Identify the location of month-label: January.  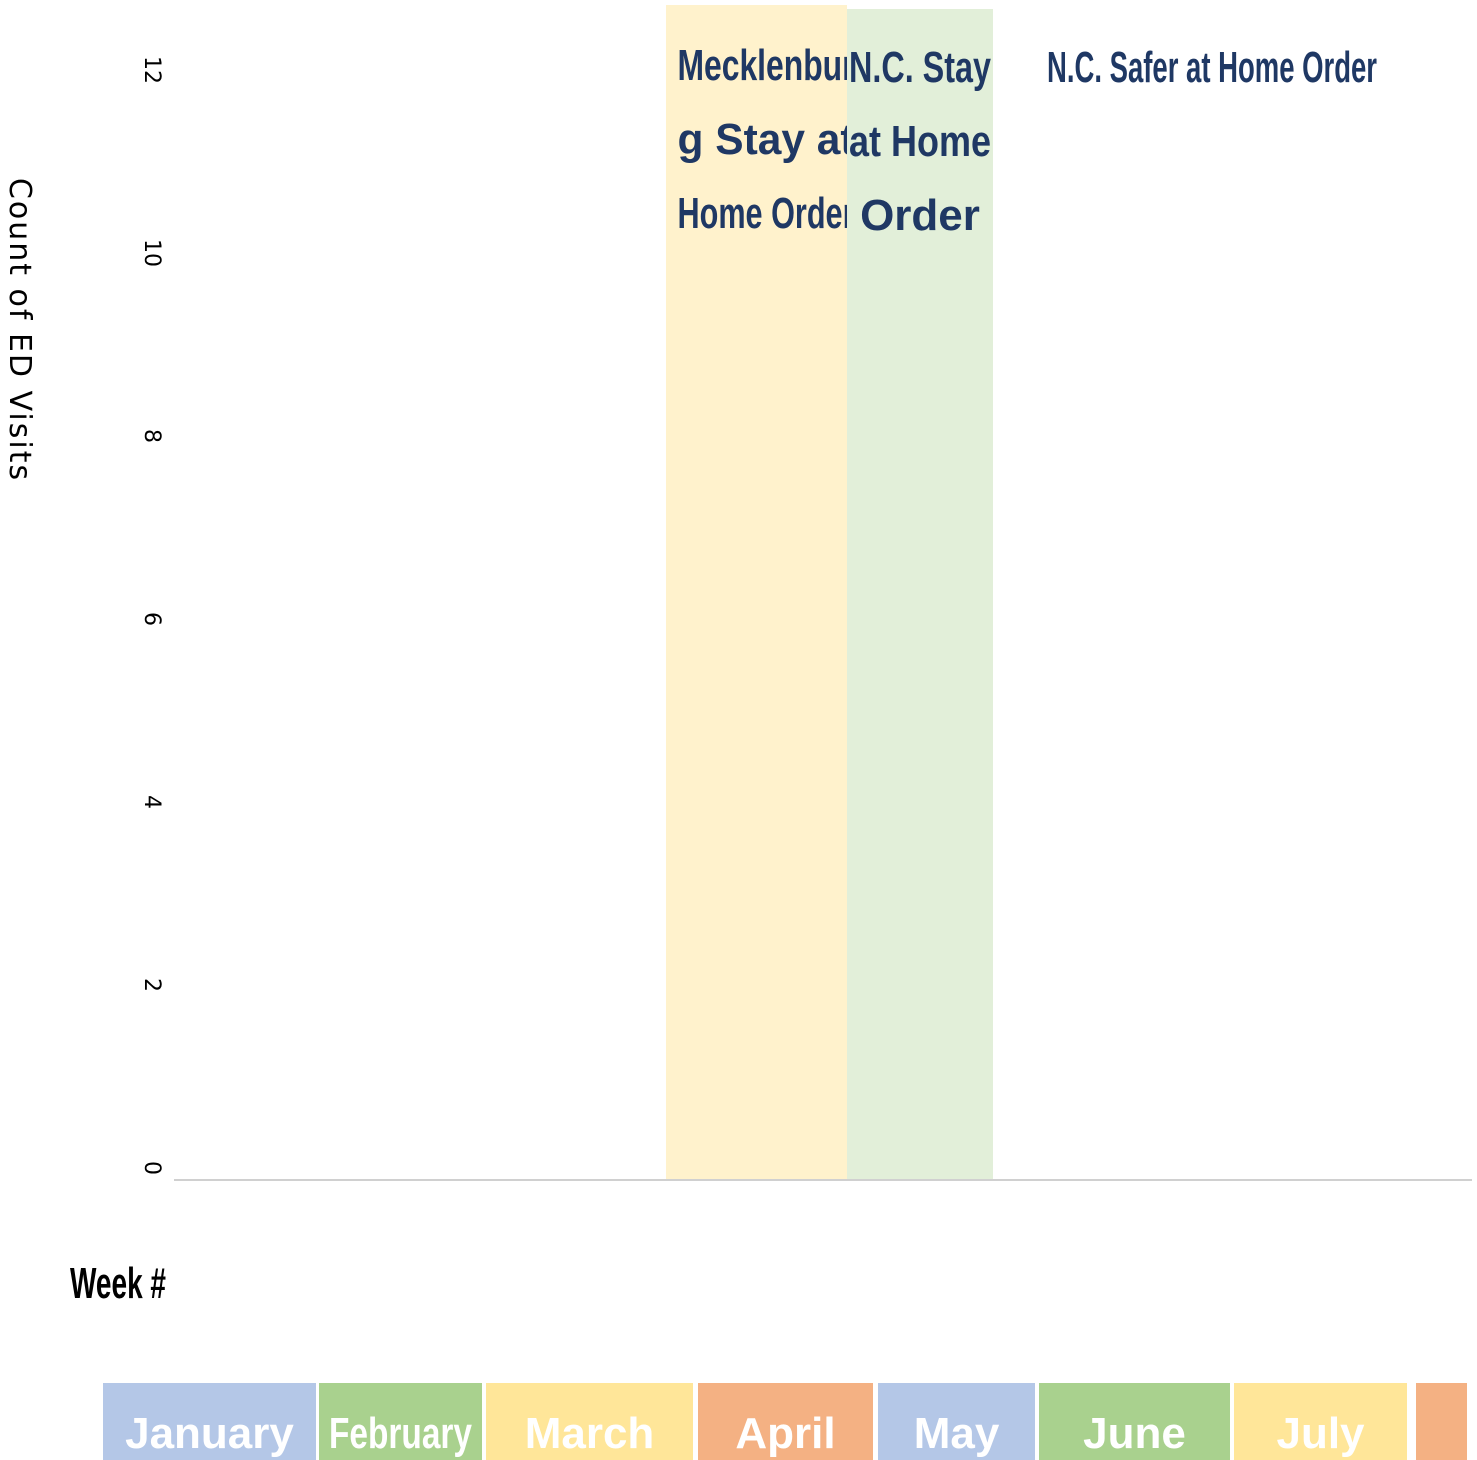
(209, 1433).